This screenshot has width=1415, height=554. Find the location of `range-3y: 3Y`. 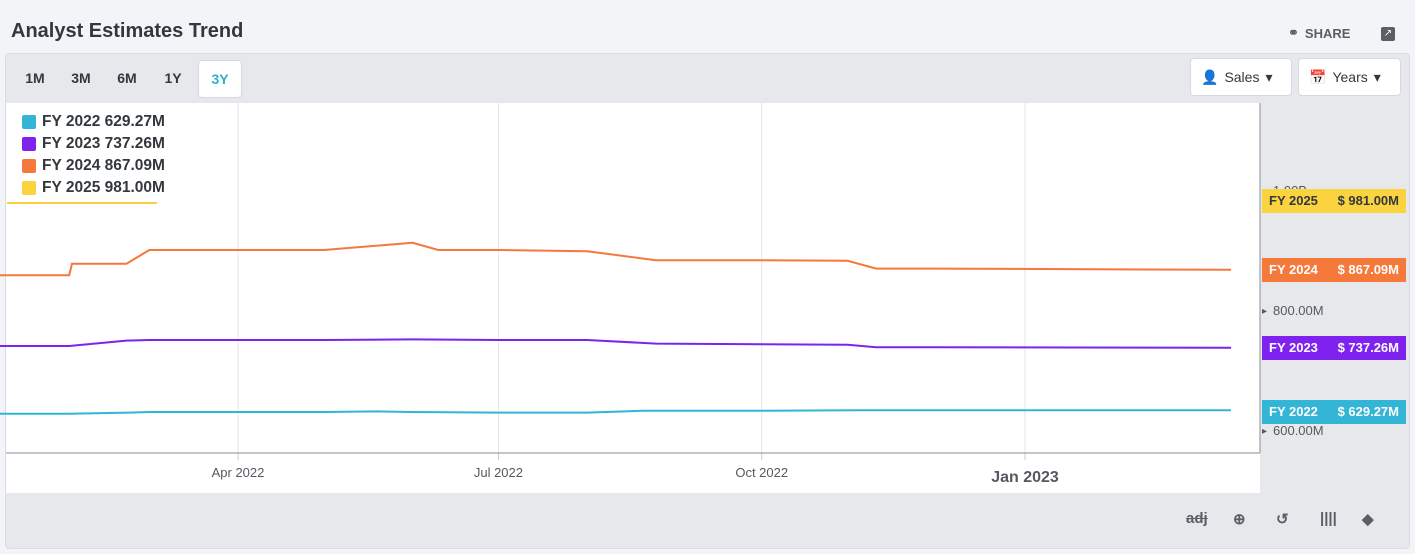

range-3y: 3Y is located at coordinates (220, 79).